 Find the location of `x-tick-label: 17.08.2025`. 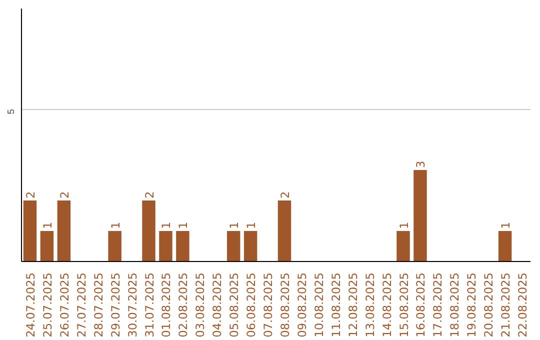

x-tick-label: 17.08.2025 is located at coordinates (437, 305).